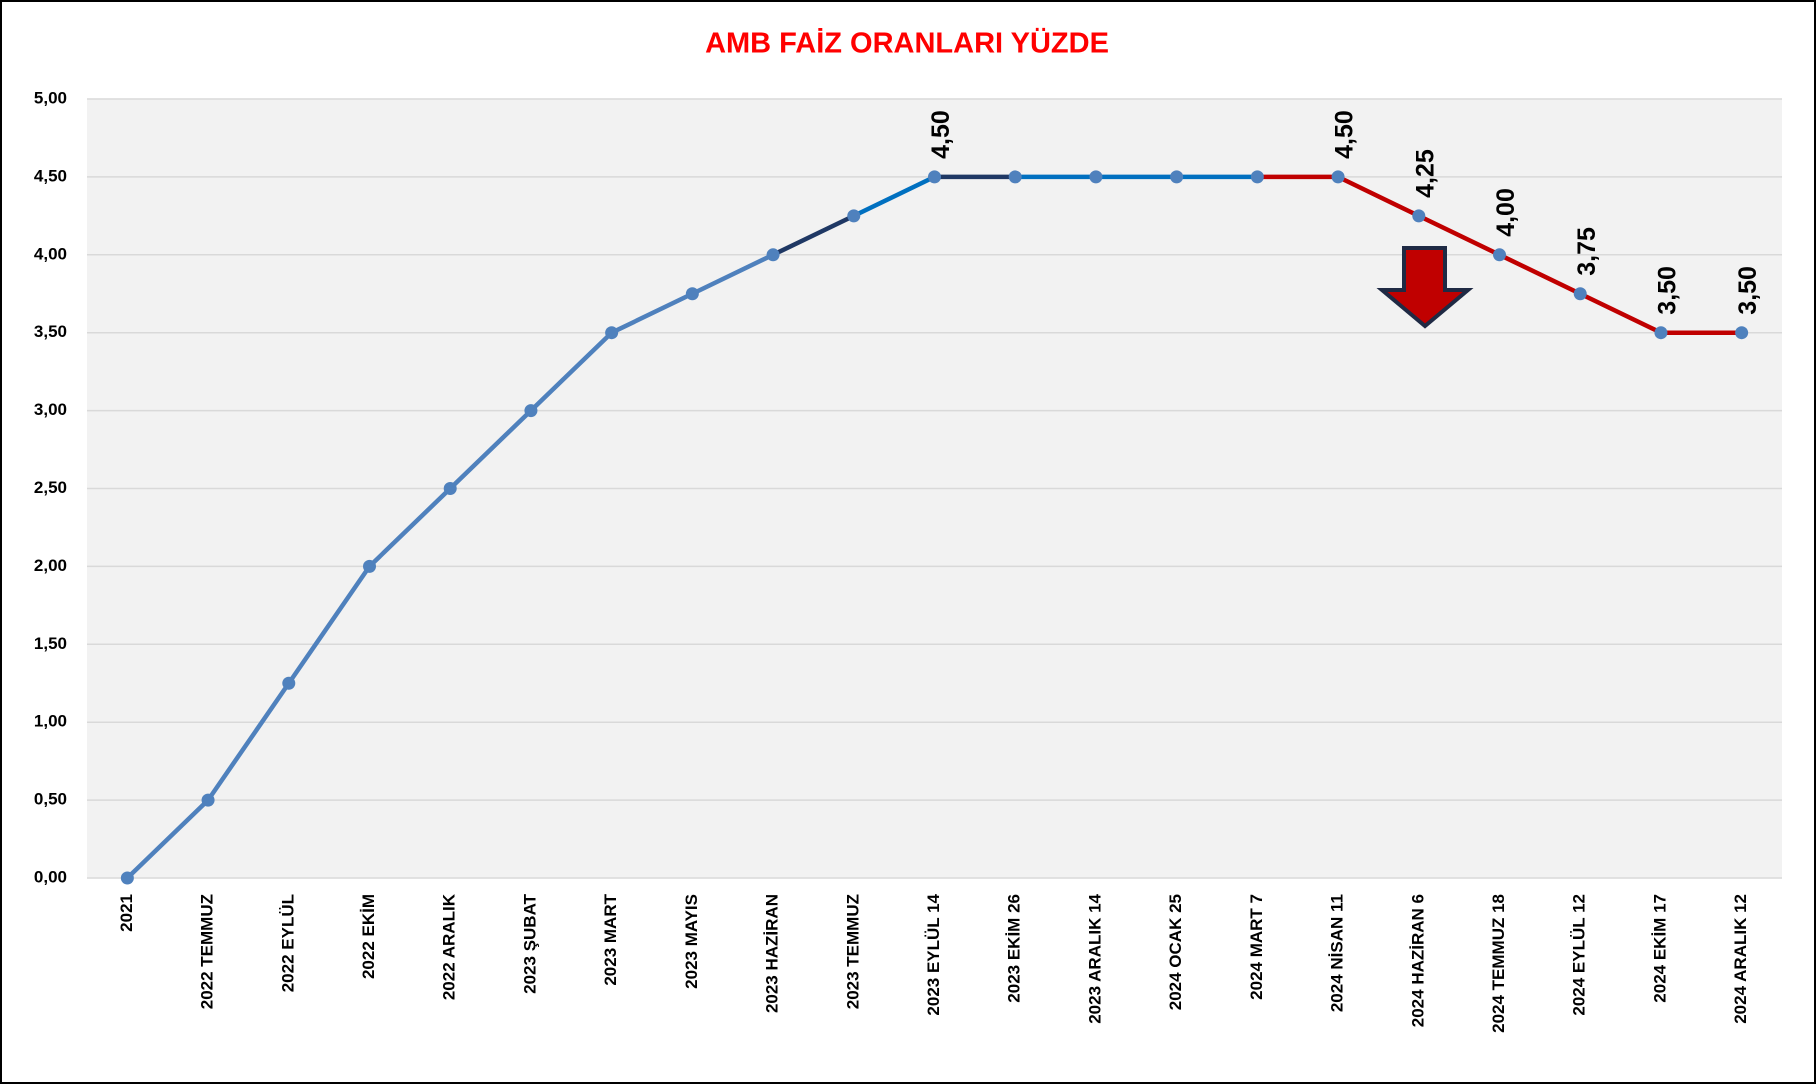 This screenshot has width=1816, height=1084. What do you see at coordinates (772, 953) in the screenshot?
I see `x-tick-label: 2023 HAZİRAN` at bounding box center [772, 953].